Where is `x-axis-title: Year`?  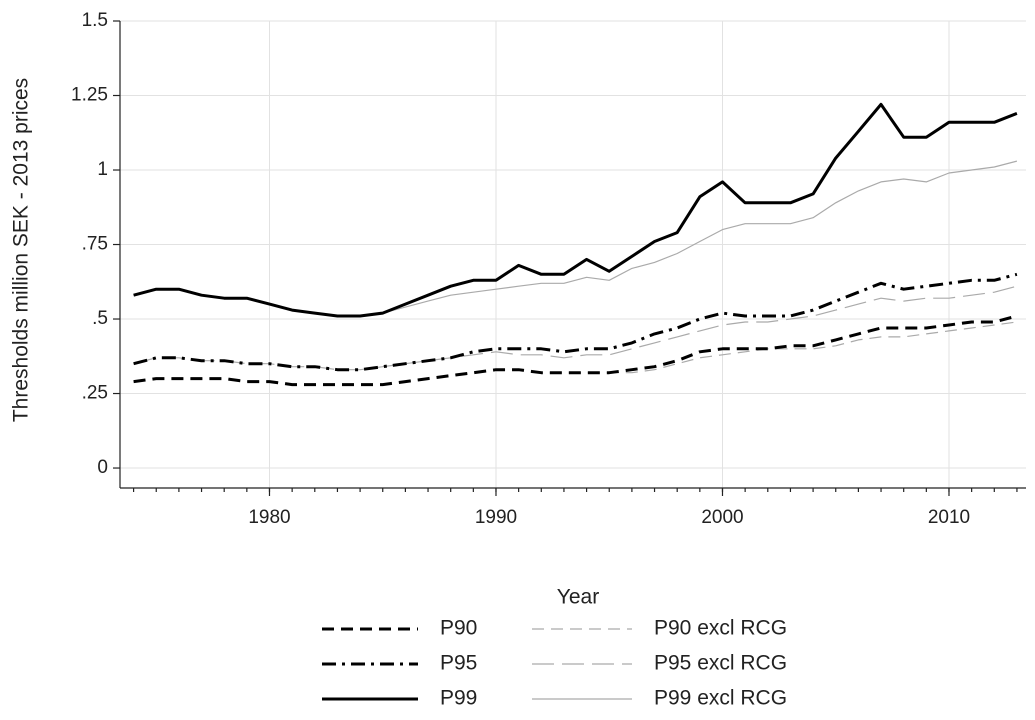
x-axis-title: Year is located at coordinates (578, 597).